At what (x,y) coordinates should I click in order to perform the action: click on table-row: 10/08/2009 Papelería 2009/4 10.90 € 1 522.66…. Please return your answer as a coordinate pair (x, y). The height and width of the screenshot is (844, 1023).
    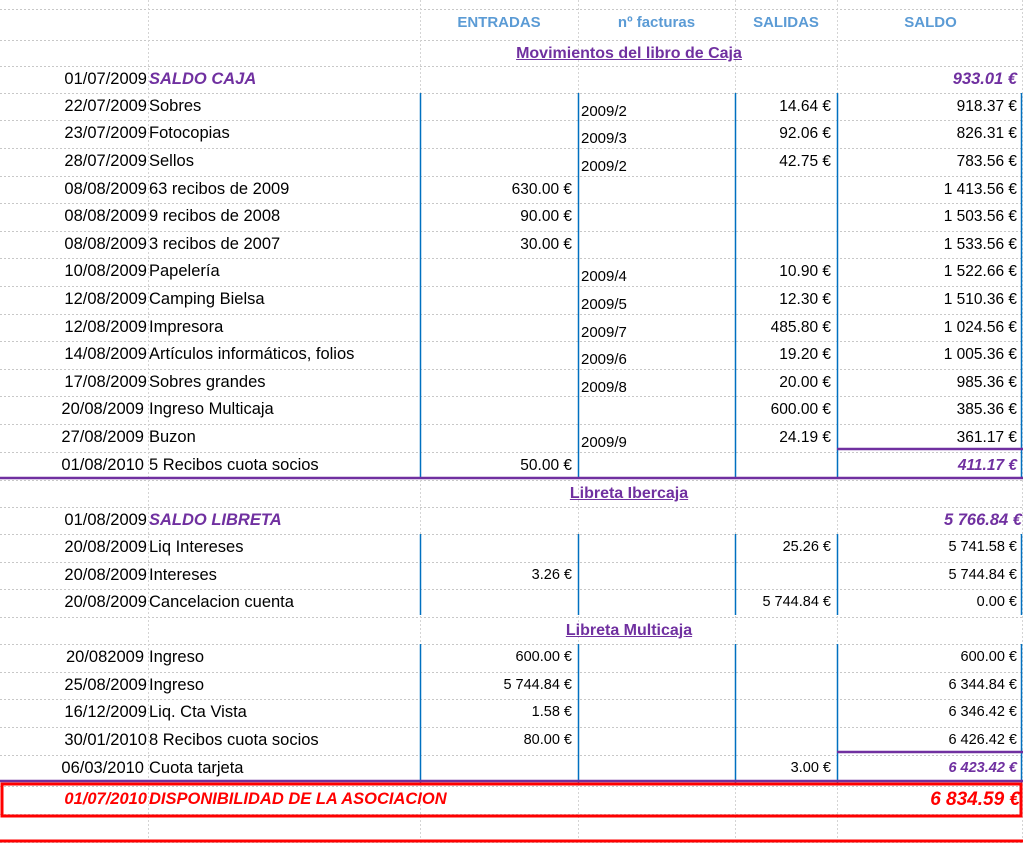
    Looking at the image, I should click on (511, 272).